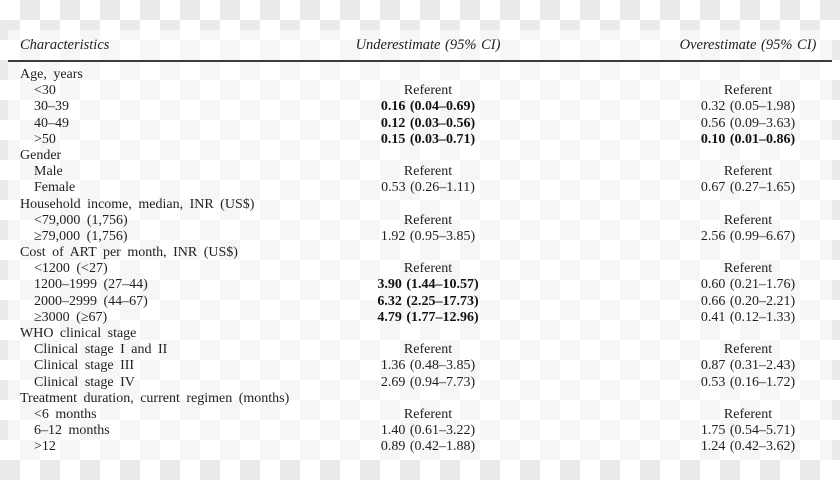 The height and width of the screenshot is (480, 840). I want to click on column-header-underestimate: Underestimate (95% CI), so click(428, 45).